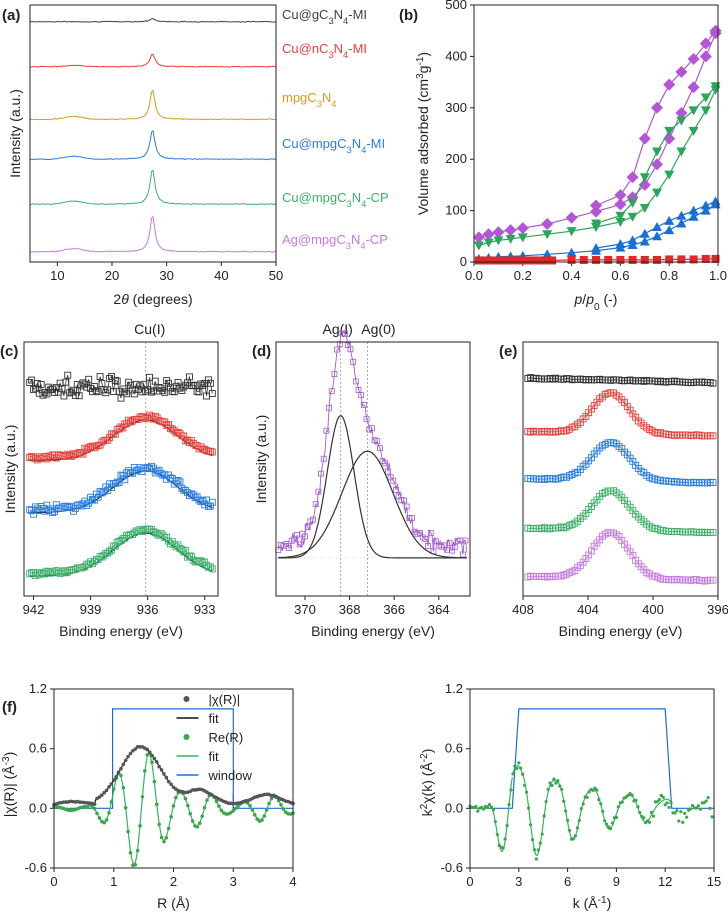 Image resolution: width=728 pixels, height=919 pixels. Describe the element at coordinates (305, 48) in the screenshot. I see `label-part: Cu@nC` at that location.